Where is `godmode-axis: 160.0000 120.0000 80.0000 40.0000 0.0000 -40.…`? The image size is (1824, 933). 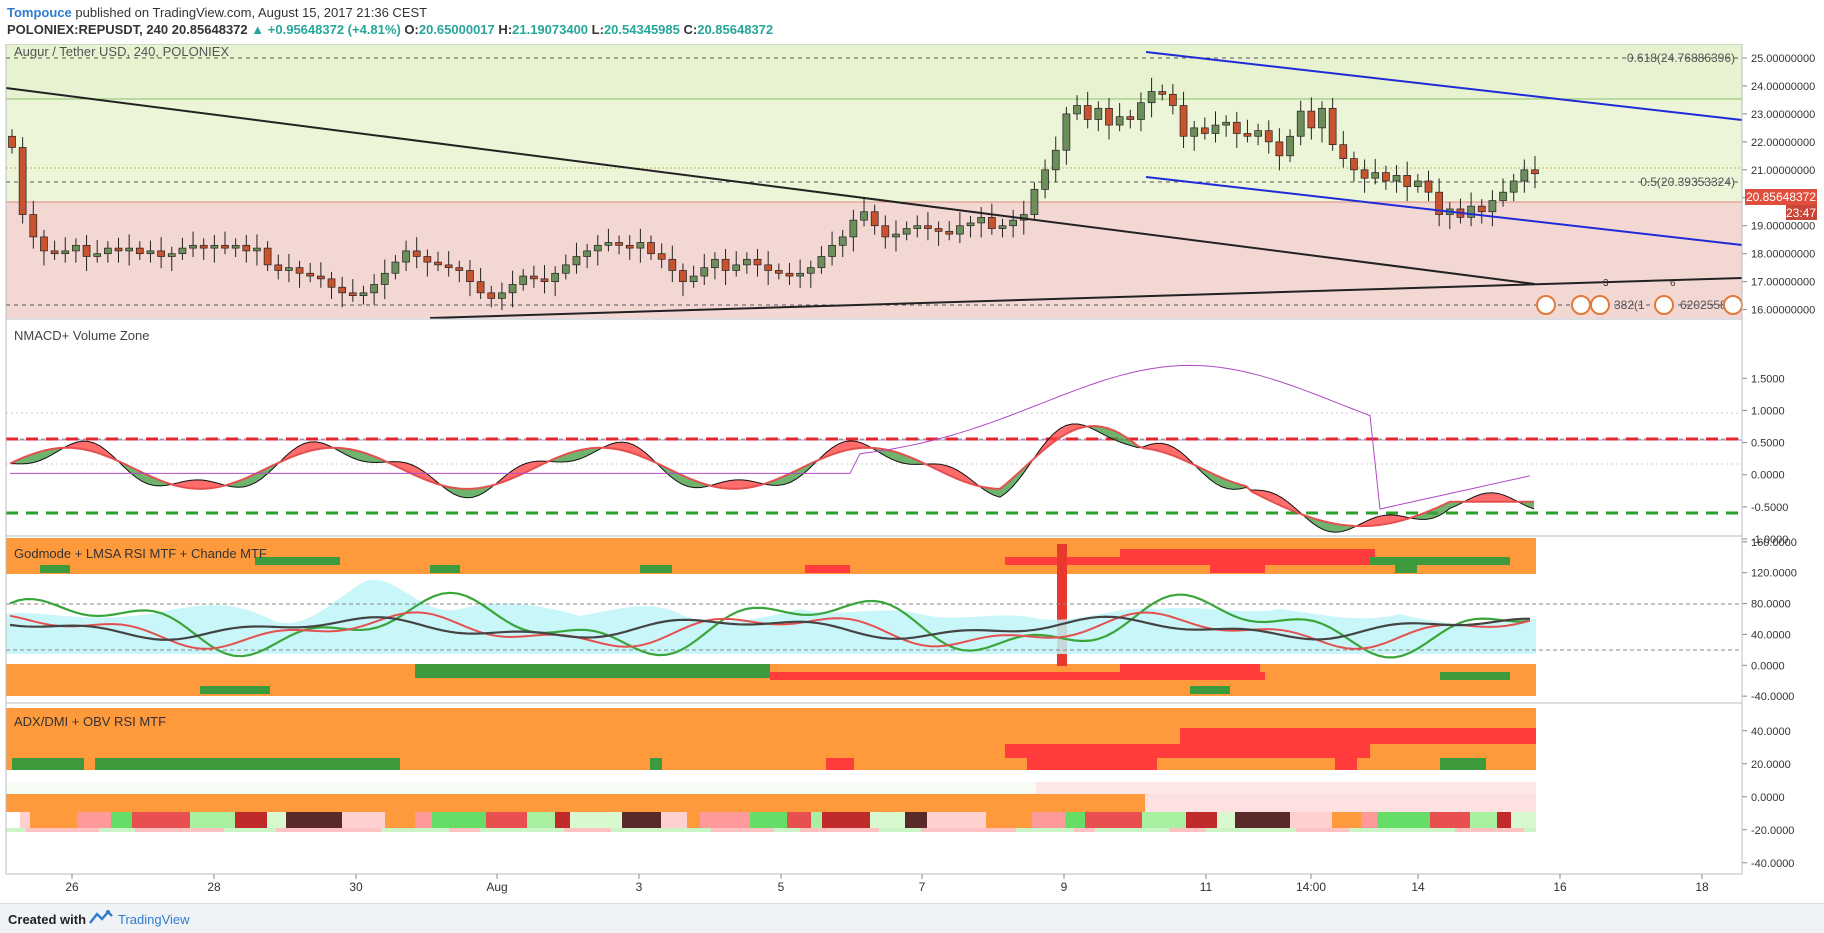 godmode-axis: 160.0000 120.0000 80.0000 40.0000 0.0000 -40.… is located at coordinates (1769, 620).